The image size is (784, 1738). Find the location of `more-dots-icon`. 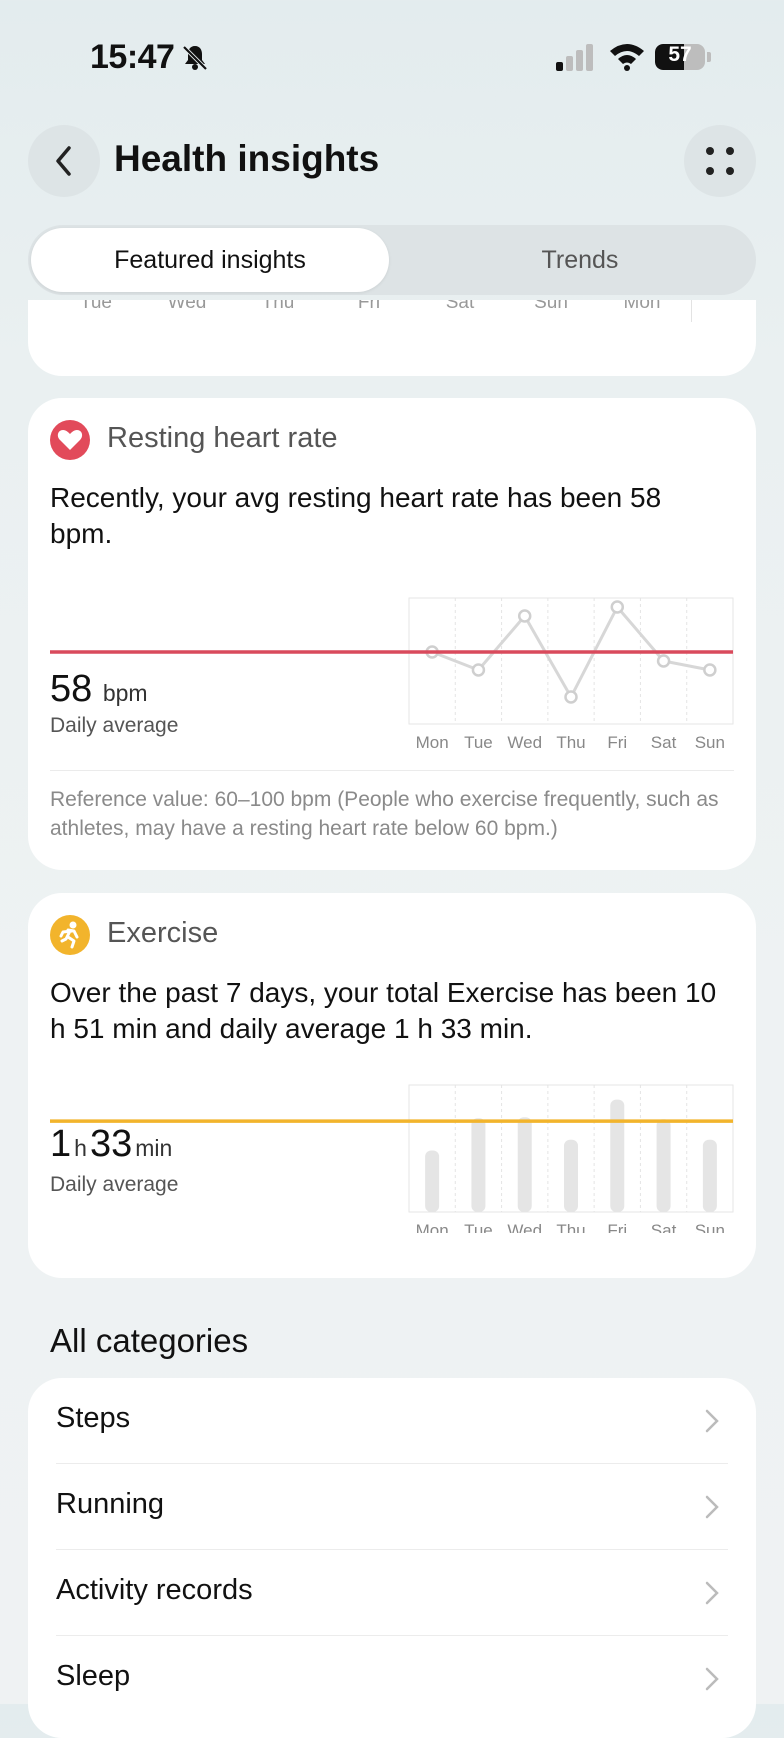

more-dots-icon is located at coordinates (710, 151).